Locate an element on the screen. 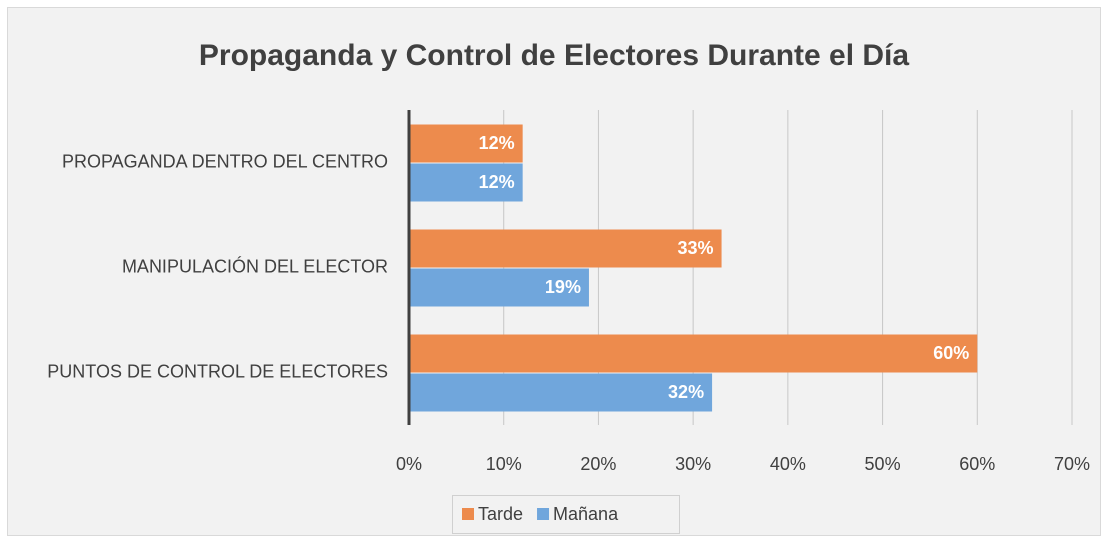  x-tick-label: 40% is located at coordinates (788, 464).